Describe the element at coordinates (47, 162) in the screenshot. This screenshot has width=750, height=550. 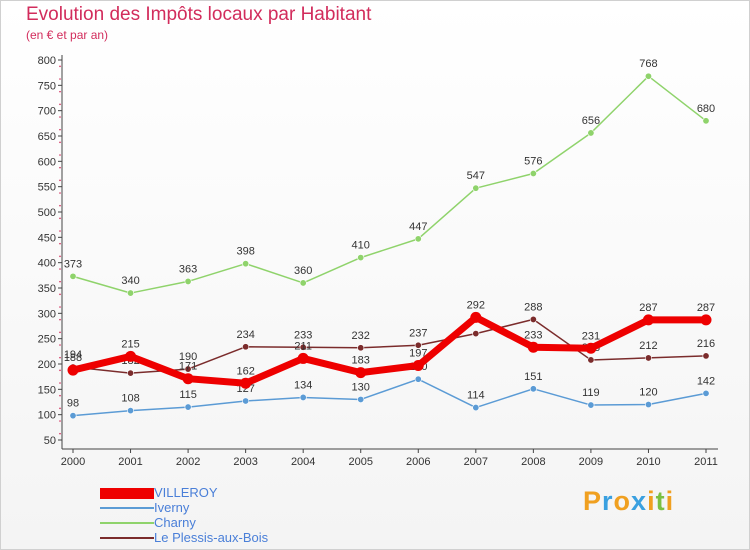
I see `y-tick-label: 600` at that location.